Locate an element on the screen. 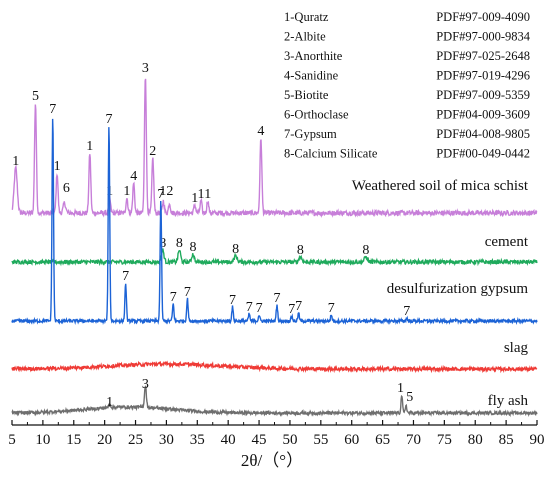  legend-label-5: 5-Biotite is located at coordinates (306, 95).